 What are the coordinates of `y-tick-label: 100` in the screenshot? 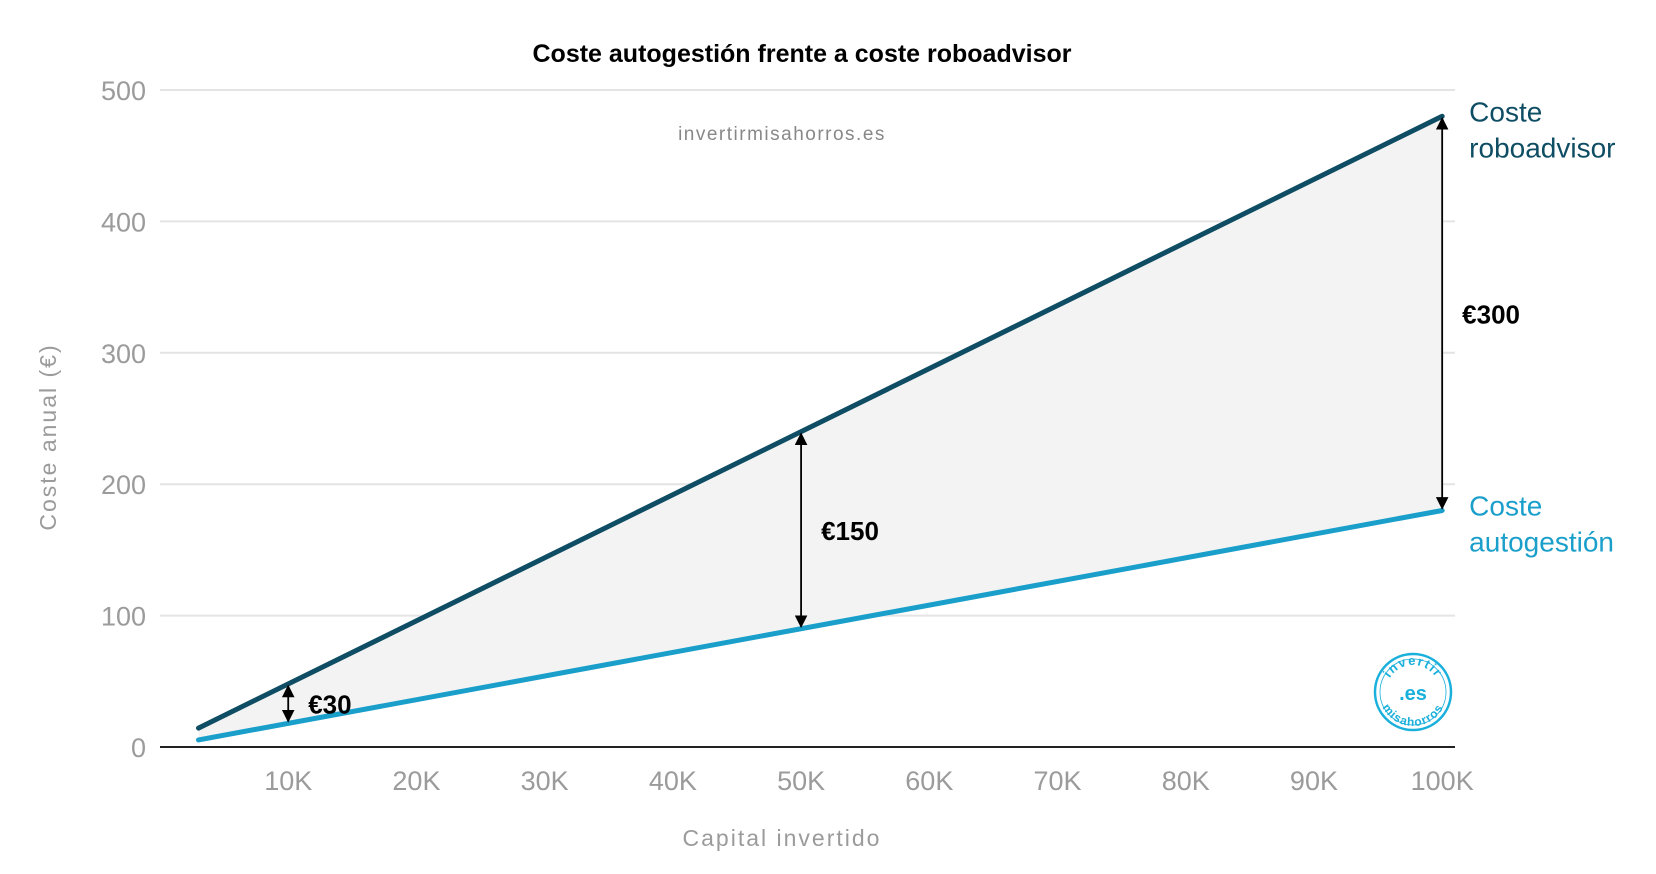 It's located at (123, 617).